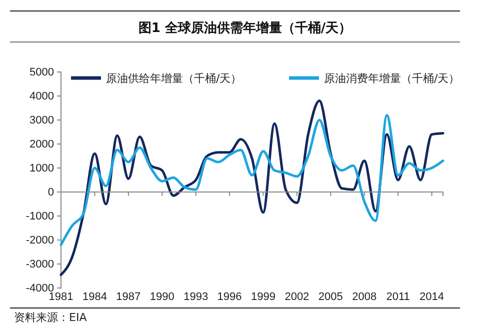  Describe the element at coordinates (42, 168) in the screenshot. I see `y-tick-label: 1000` at that location.